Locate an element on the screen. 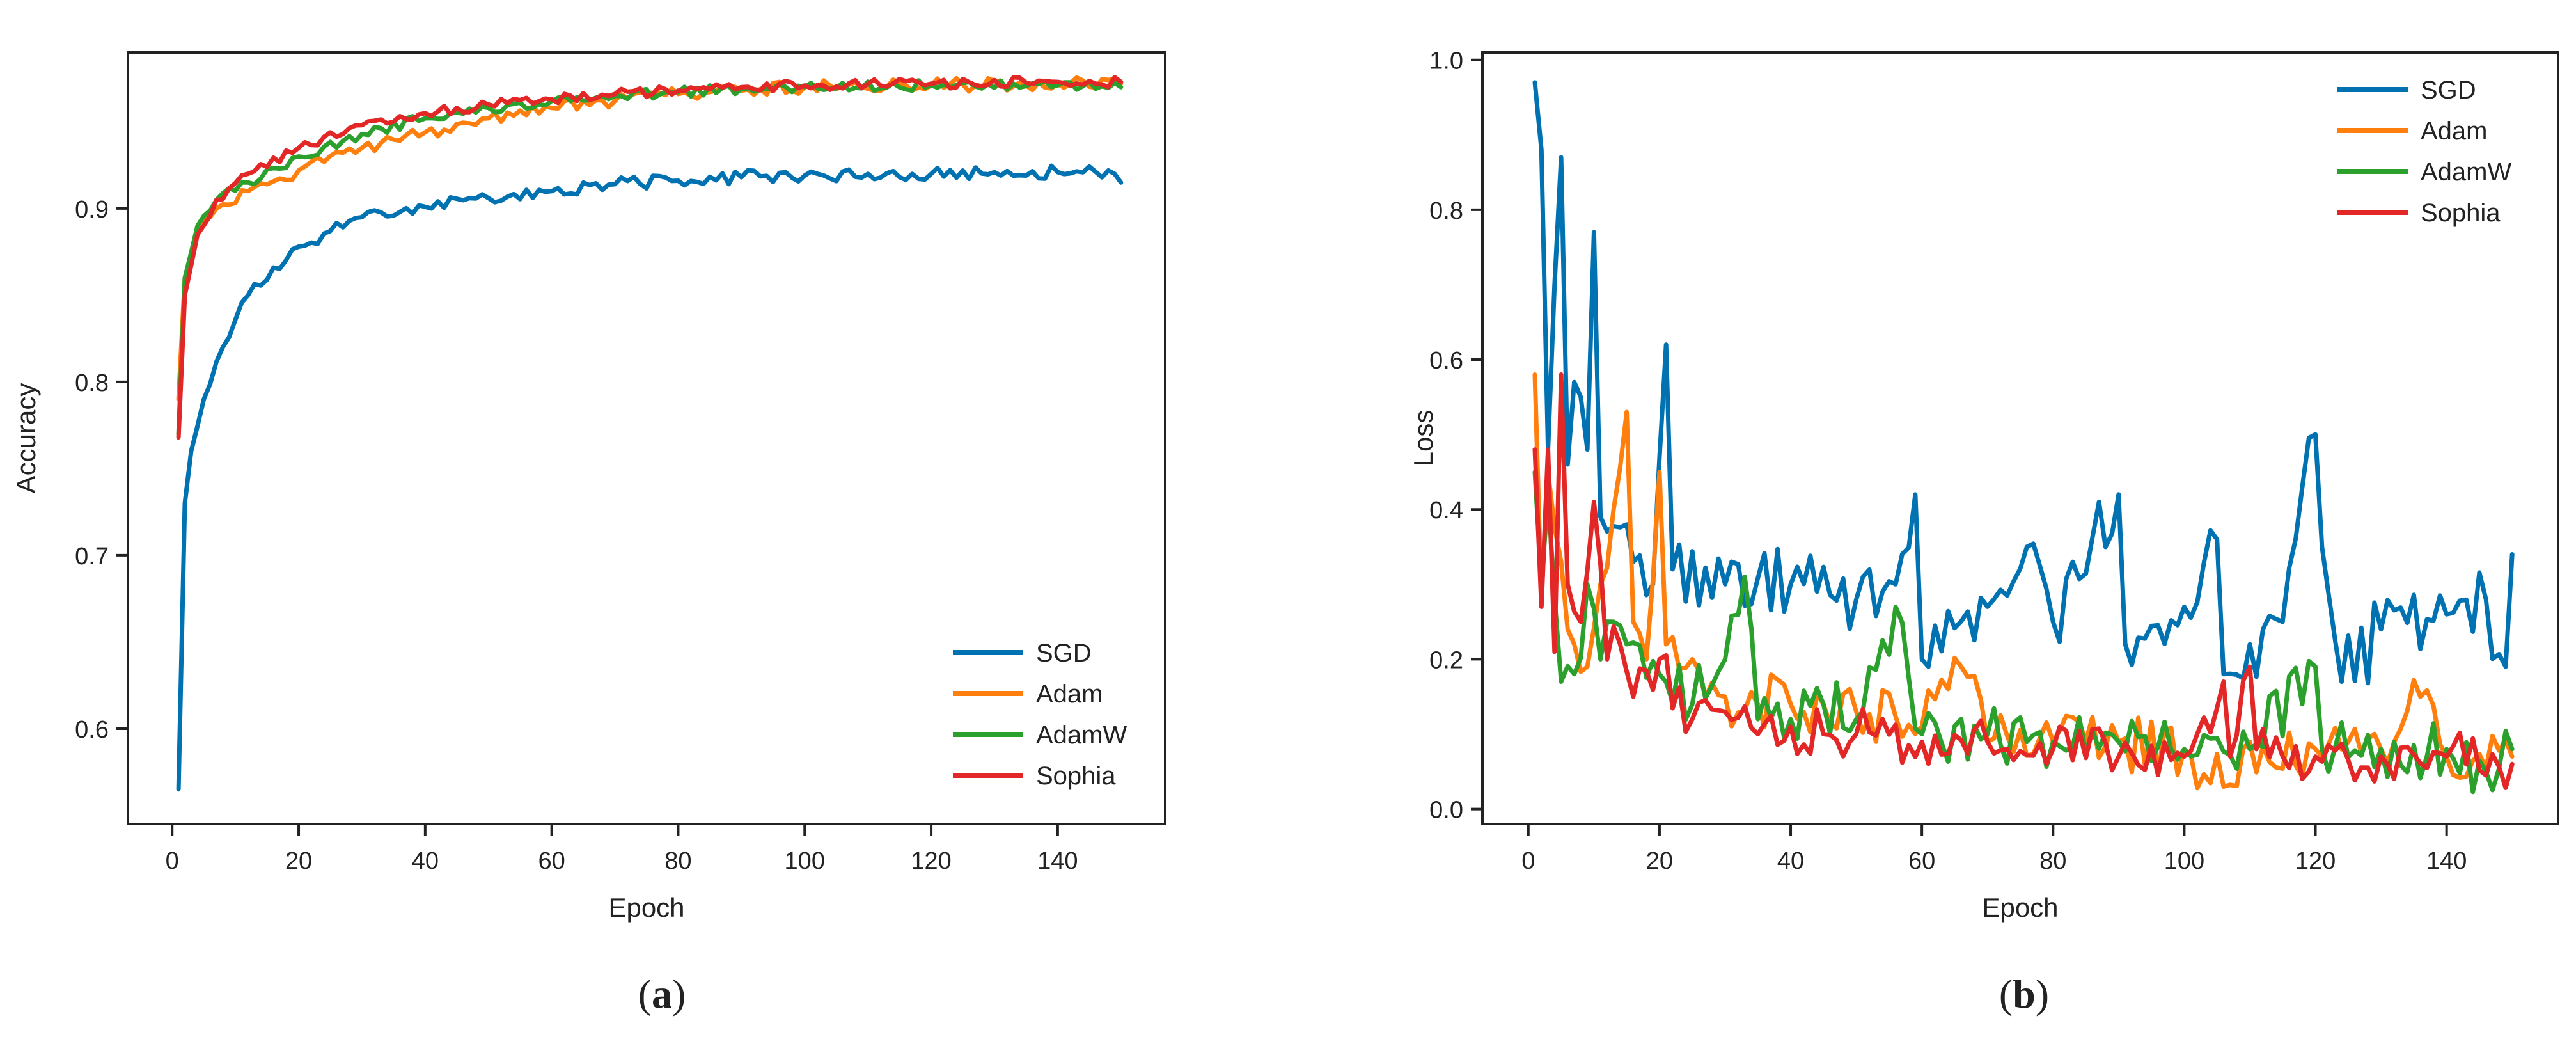  series-line-adamw is located at coordinates (2023, 632).